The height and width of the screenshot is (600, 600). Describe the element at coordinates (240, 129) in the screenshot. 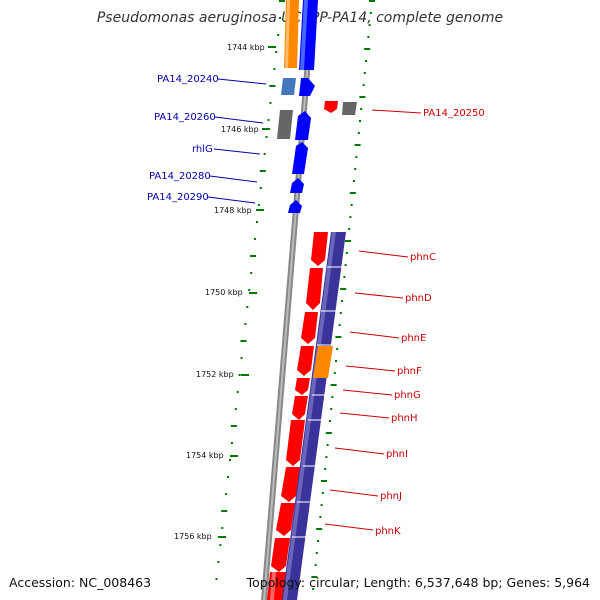

I see `scale-label-1746: 1746 kbp` at that location.